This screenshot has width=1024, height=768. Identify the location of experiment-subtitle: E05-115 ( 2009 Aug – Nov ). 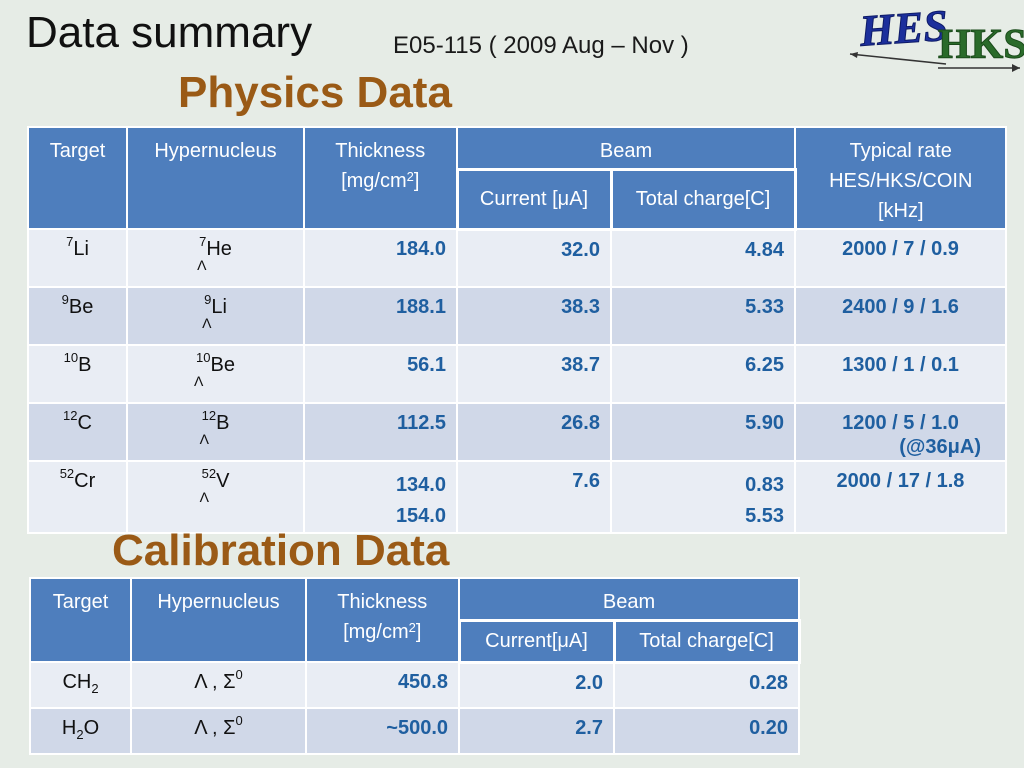
(541, 45).